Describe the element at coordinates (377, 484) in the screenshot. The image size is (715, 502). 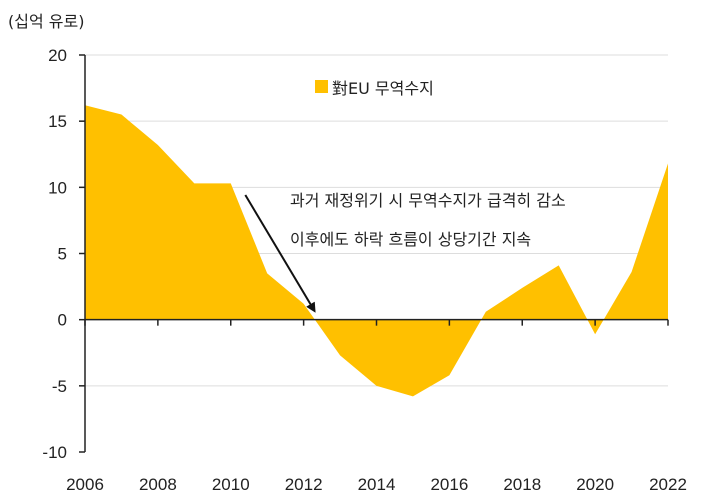
I see `x-tick-label: 2014` at that location.